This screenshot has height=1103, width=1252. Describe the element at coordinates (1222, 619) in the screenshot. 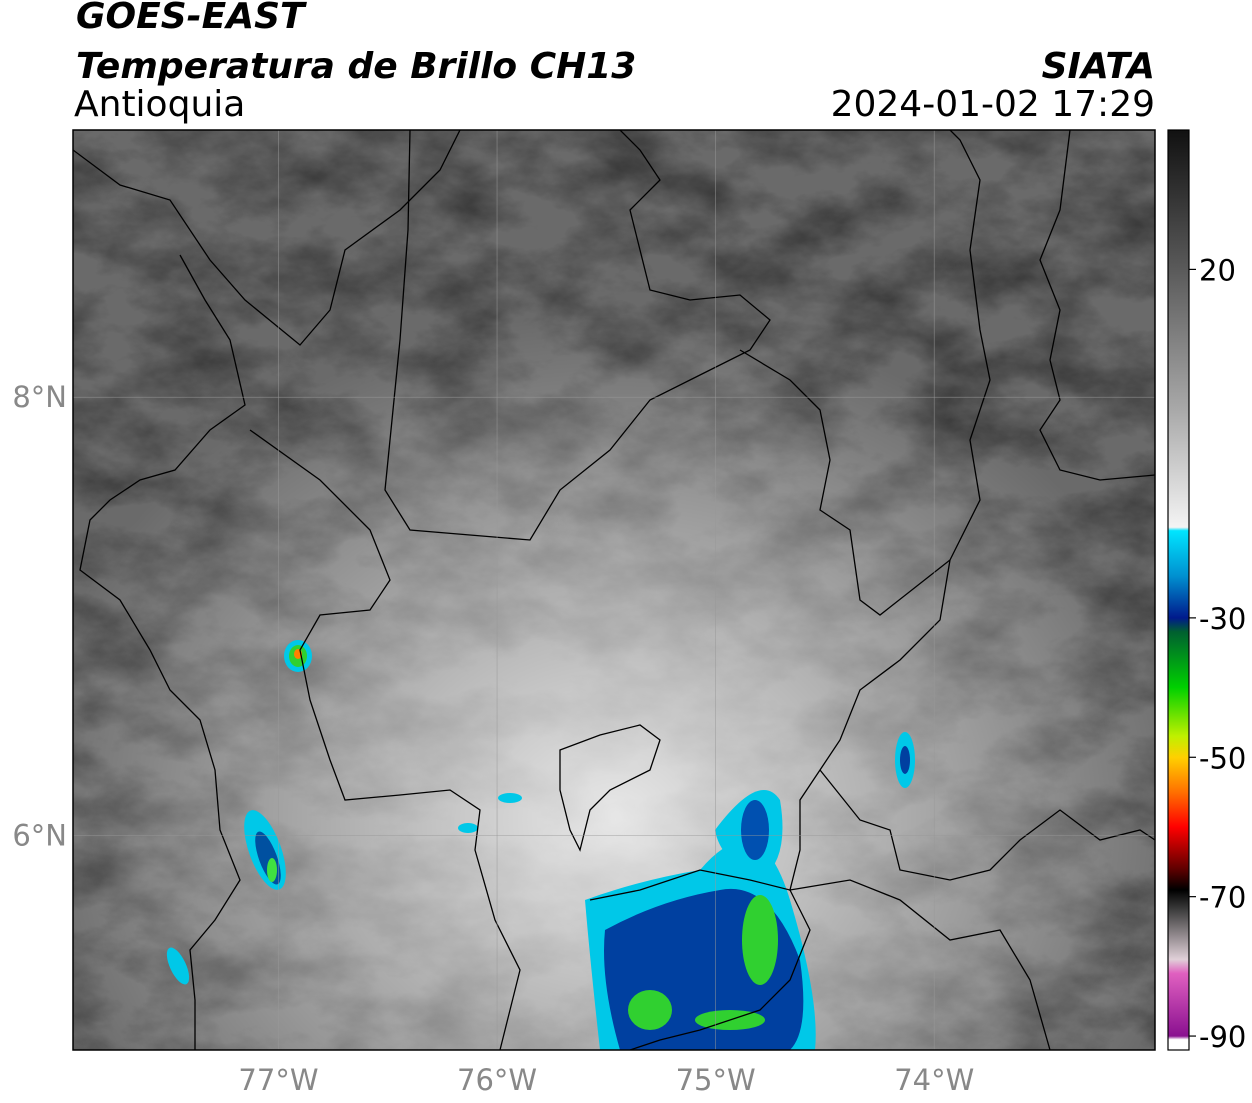

I see `colorbar-tick-label: -30` at that location.